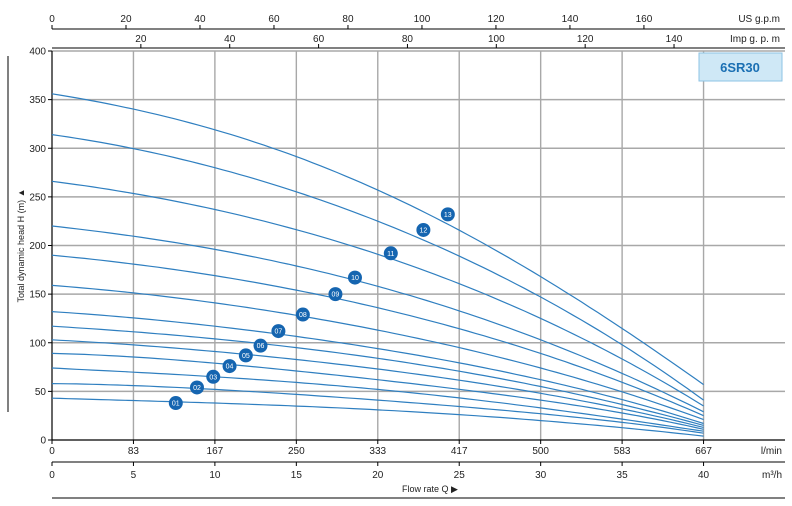  Describe the element at coordinates (141, 39) in the screenshot. I see `imp-gpm-tick-label: 20` at that location.